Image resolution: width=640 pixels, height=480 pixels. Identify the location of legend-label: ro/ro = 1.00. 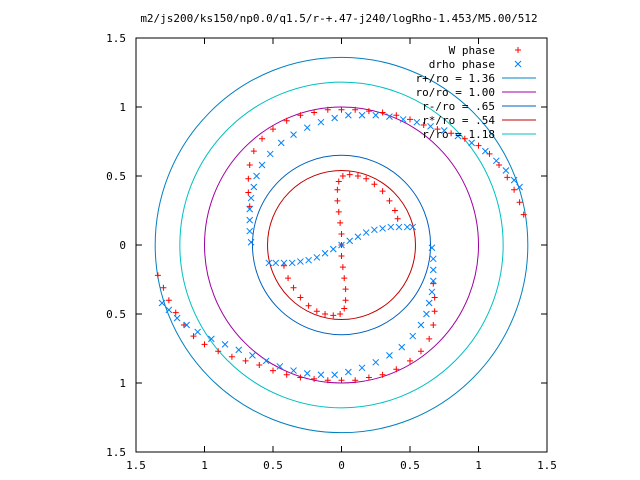
(455, 92).